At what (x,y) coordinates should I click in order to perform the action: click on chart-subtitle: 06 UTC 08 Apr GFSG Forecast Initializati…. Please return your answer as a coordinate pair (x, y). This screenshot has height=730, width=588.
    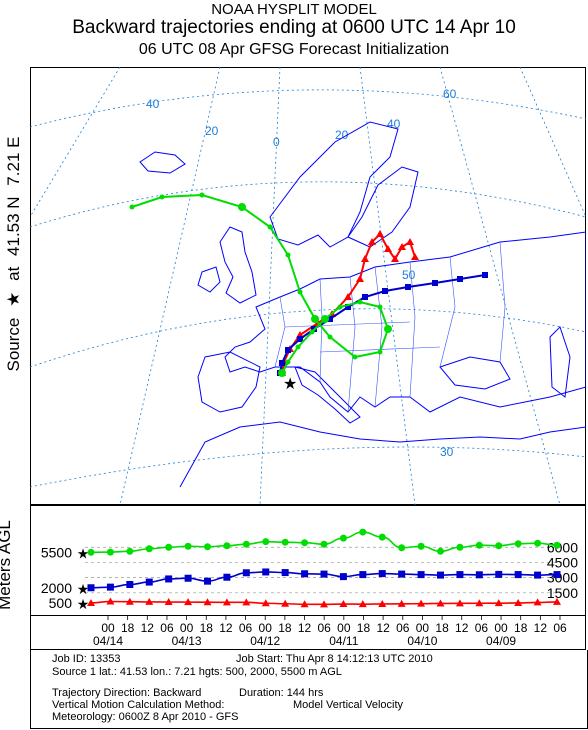
    Looking at the image, I should click on (294, 49).